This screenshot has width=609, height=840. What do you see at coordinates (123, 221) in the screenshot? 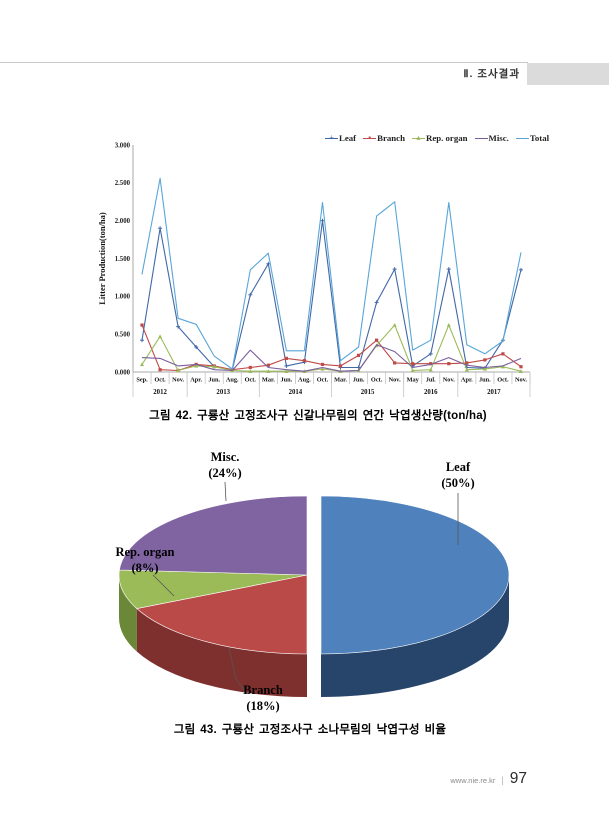
I see `svg-text: 2.000` at bounding box center [123, 221].